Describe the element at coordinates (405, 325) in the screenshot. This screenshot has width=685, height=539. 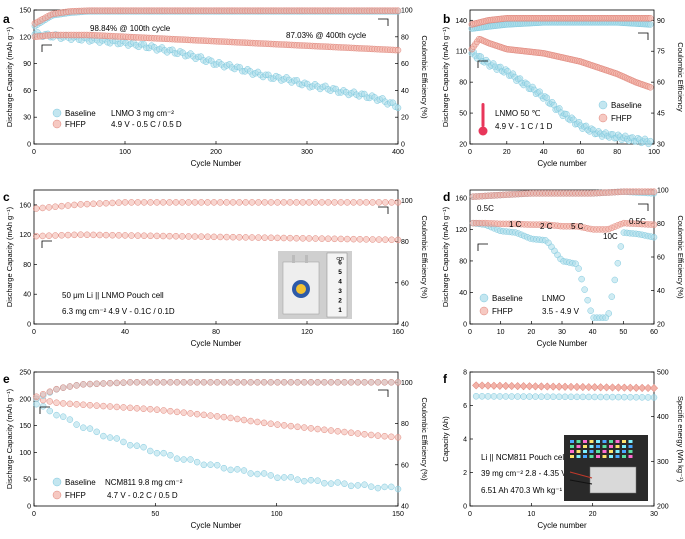
I see `y2-tick-label: 40` at that location.